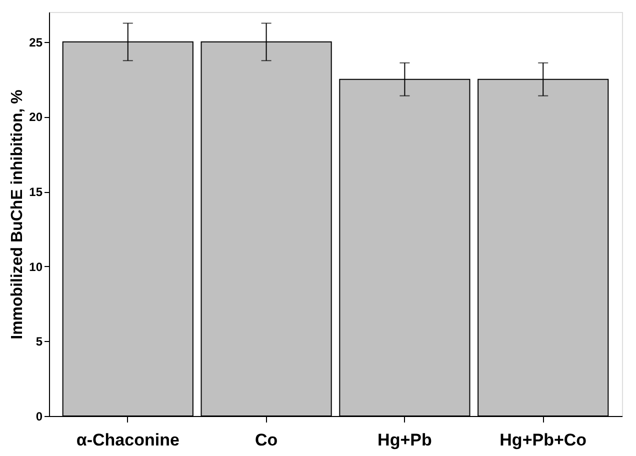 This screenshot has width=636, height=456. What do you see at coordinates (36, 117) in the screenshot?
I see `y-tick-label: 20` at bounding box center [36, 117].